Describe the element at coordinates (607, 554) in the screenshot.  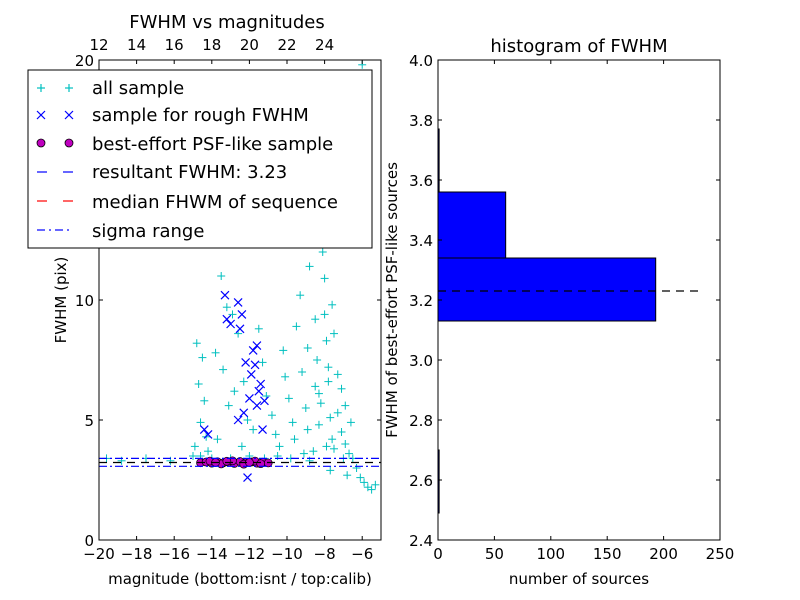
I see `x-tick-label: 150` at that location.